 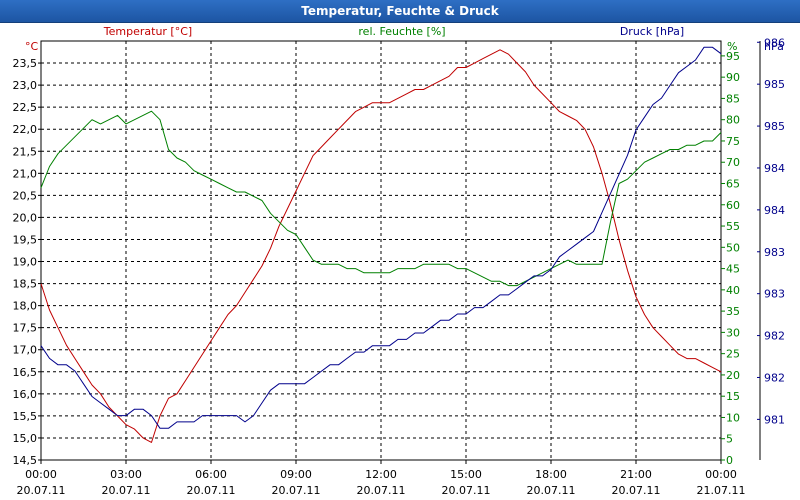 I want to click on temperature-axis-label: Temperatur [°C], so click(x=147, y=31).